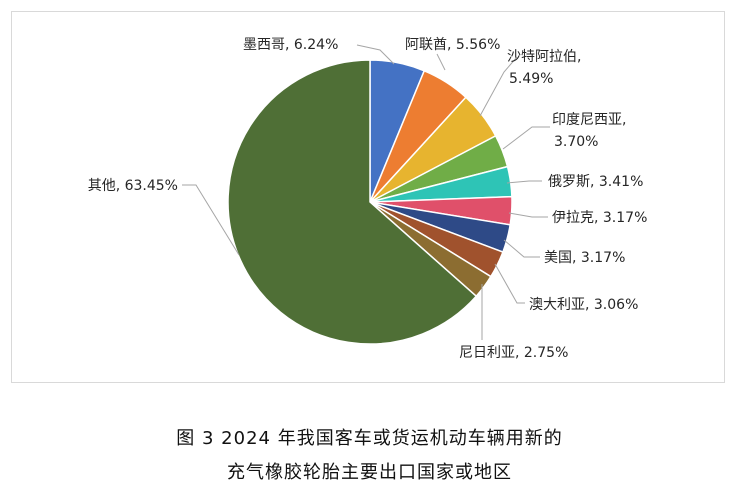  I want to click on slice-label-7: 美国, 3.17%, so click(584, 258).